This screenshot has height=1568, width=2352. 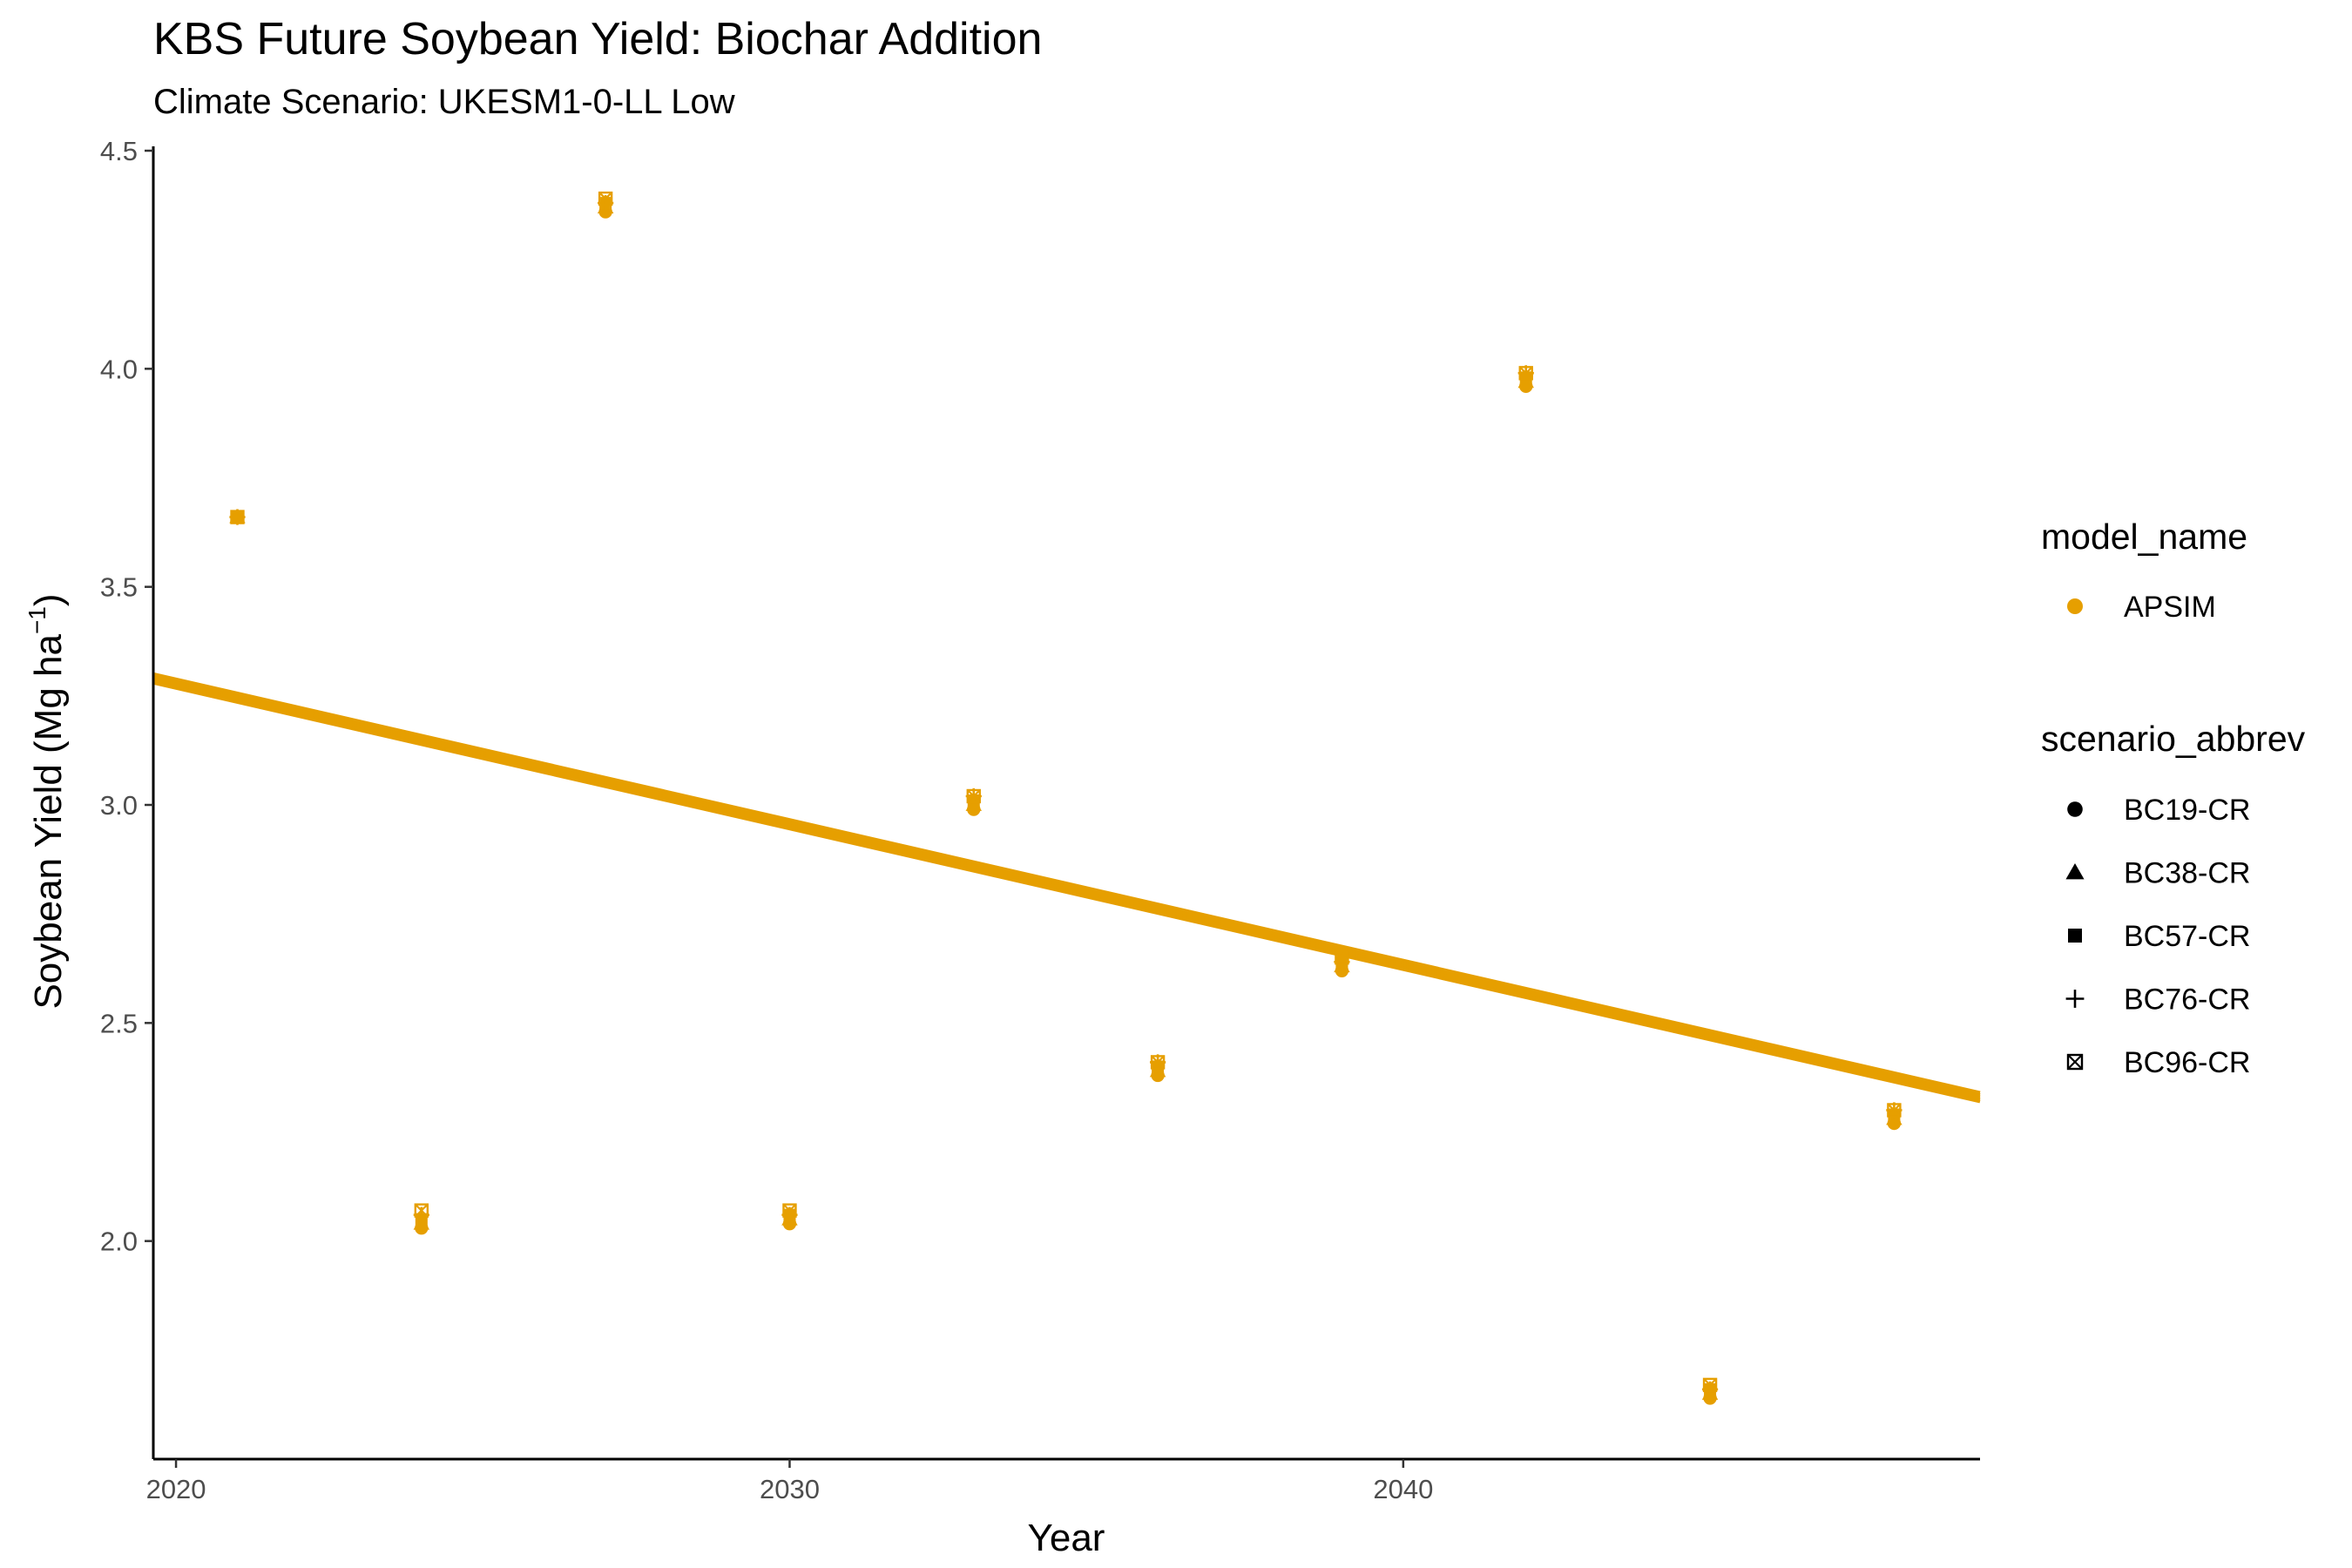 What do you see at coordinates (2075, 606) in the screenshot?
I see `legend-color-key` at bounding box center [2075, 606].